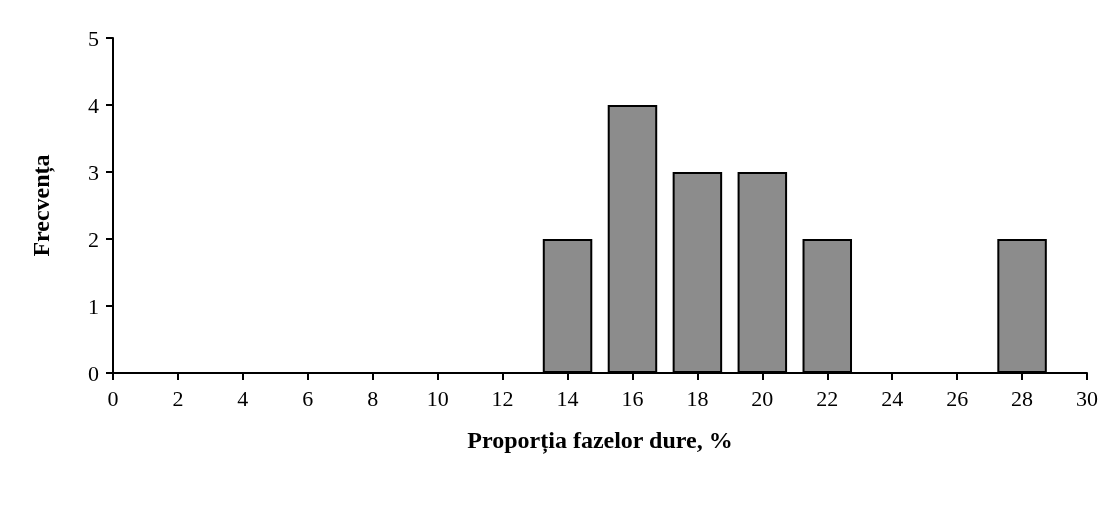  I want to click on x-tick-label: 24, so click(892, 398).